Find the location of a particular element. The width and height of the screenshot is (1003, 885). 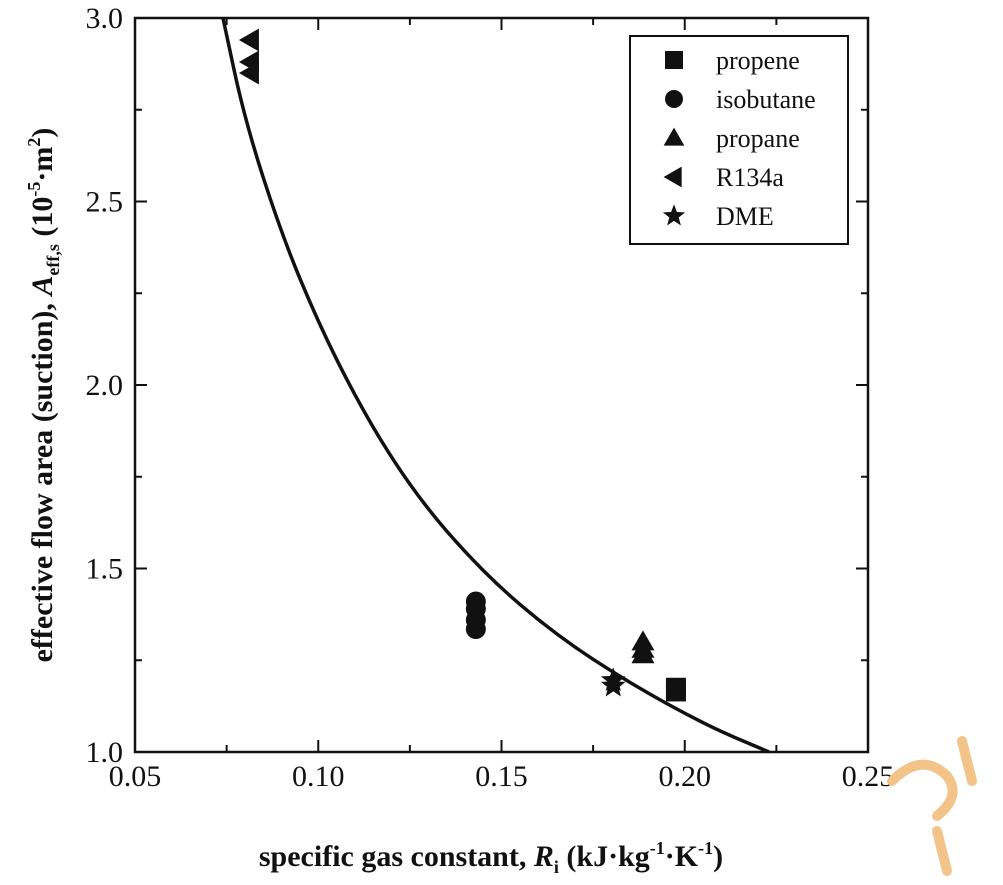

data-point-propene is located at coordinates (675, 687).